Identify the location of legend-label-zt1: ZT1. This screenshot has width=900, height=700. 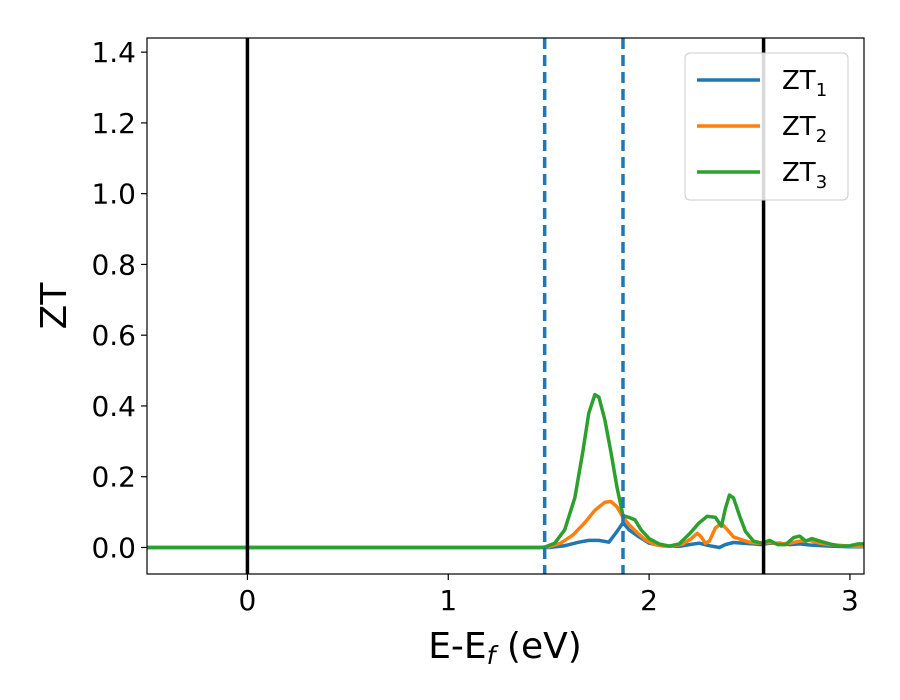
(804, 83).